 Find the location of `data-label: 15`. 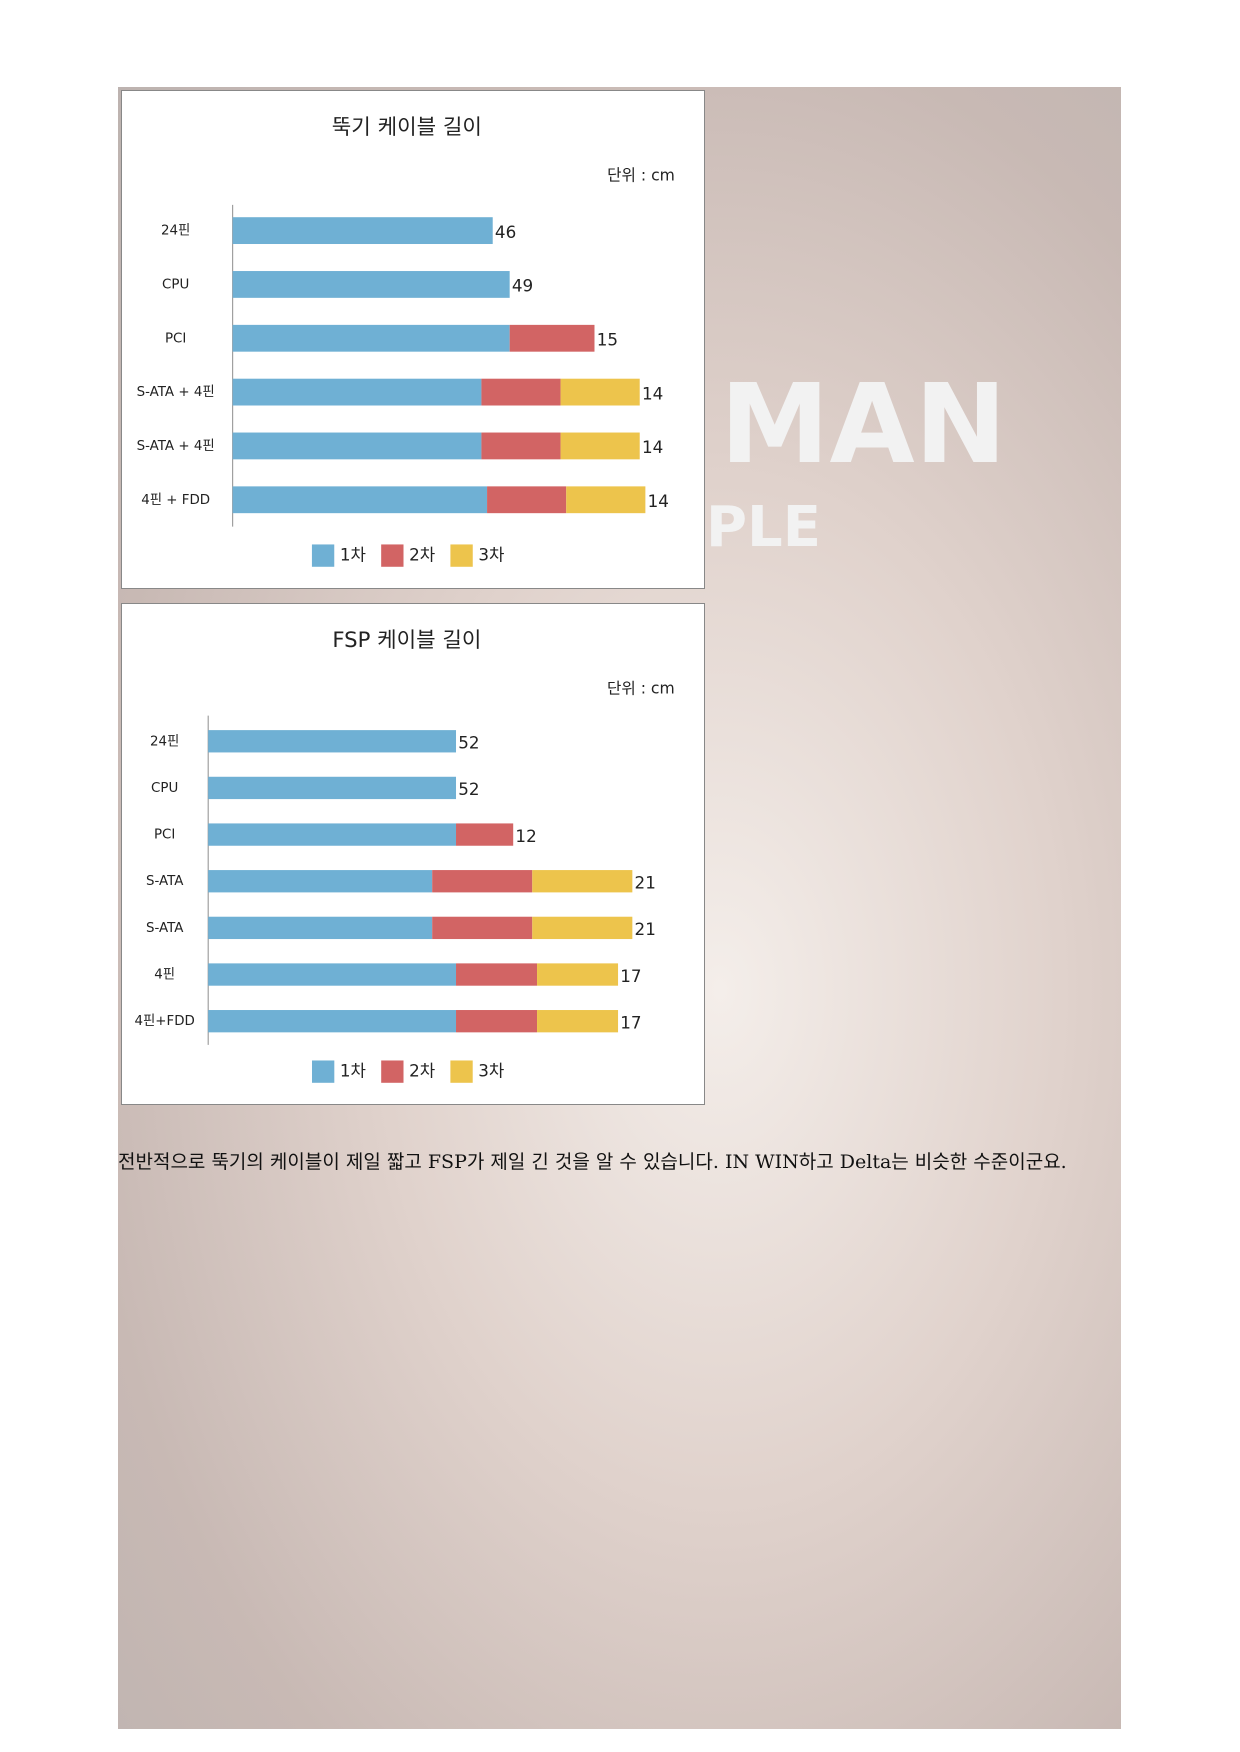

data-label: 15 is located at coordinates (607, 340).